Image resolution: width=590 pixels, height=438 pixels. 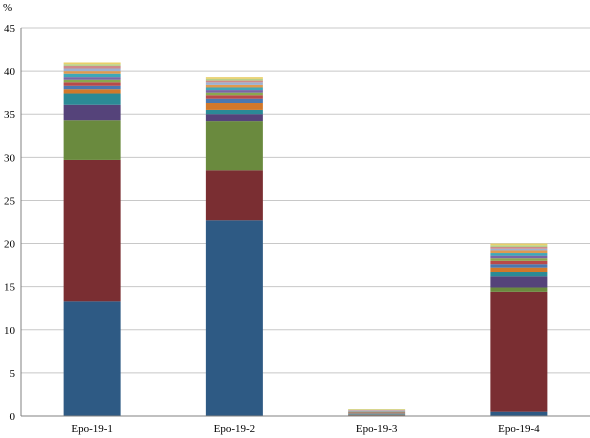 What do you see at coordinates (10, 72) in the screenshot?
I see `y-tick-label: 40` at bounding box center [10, 72].